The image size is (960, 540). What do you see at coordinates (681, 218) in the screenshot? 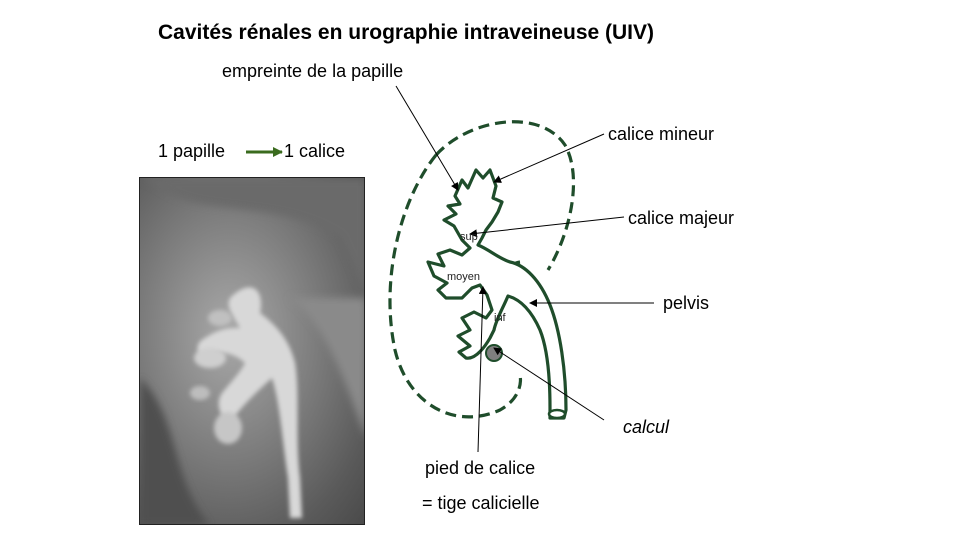
I see `label-calice-majeur: calice majeur` at bounding box center [681, 218].